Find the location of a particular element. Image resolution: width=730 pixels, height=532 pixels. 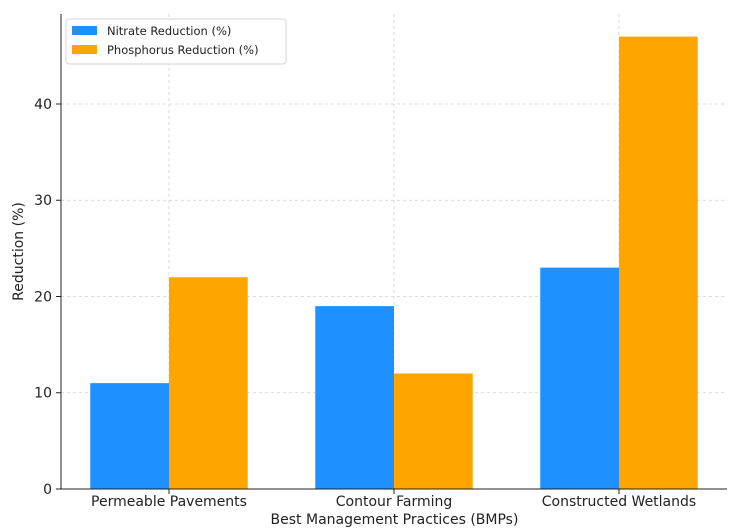

y-axis-label: Reduction (%) is located at coordinates (19, 251).